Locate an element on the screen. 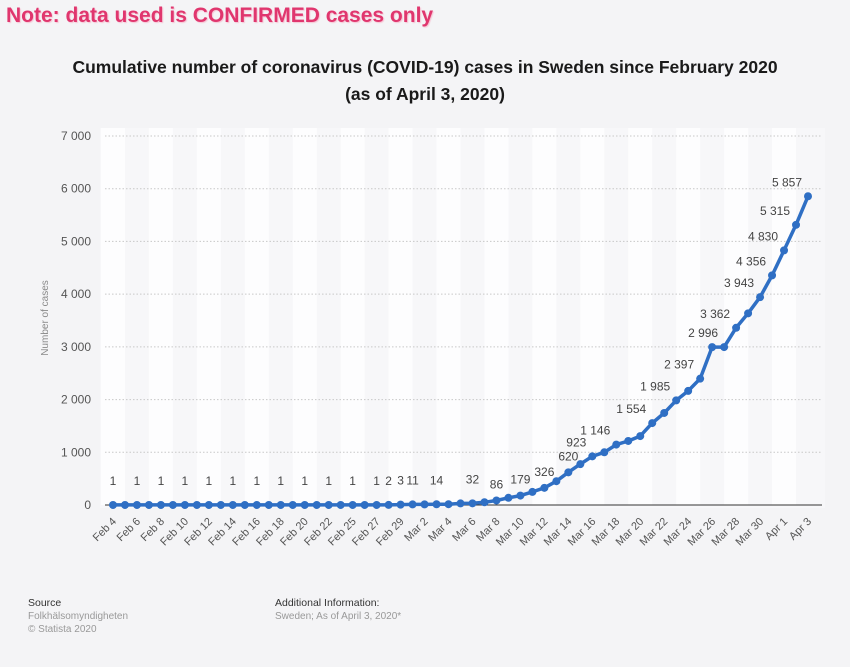 This screenshot has height=667, width=850. data-label: 179 is located at coordinates (520, 480).